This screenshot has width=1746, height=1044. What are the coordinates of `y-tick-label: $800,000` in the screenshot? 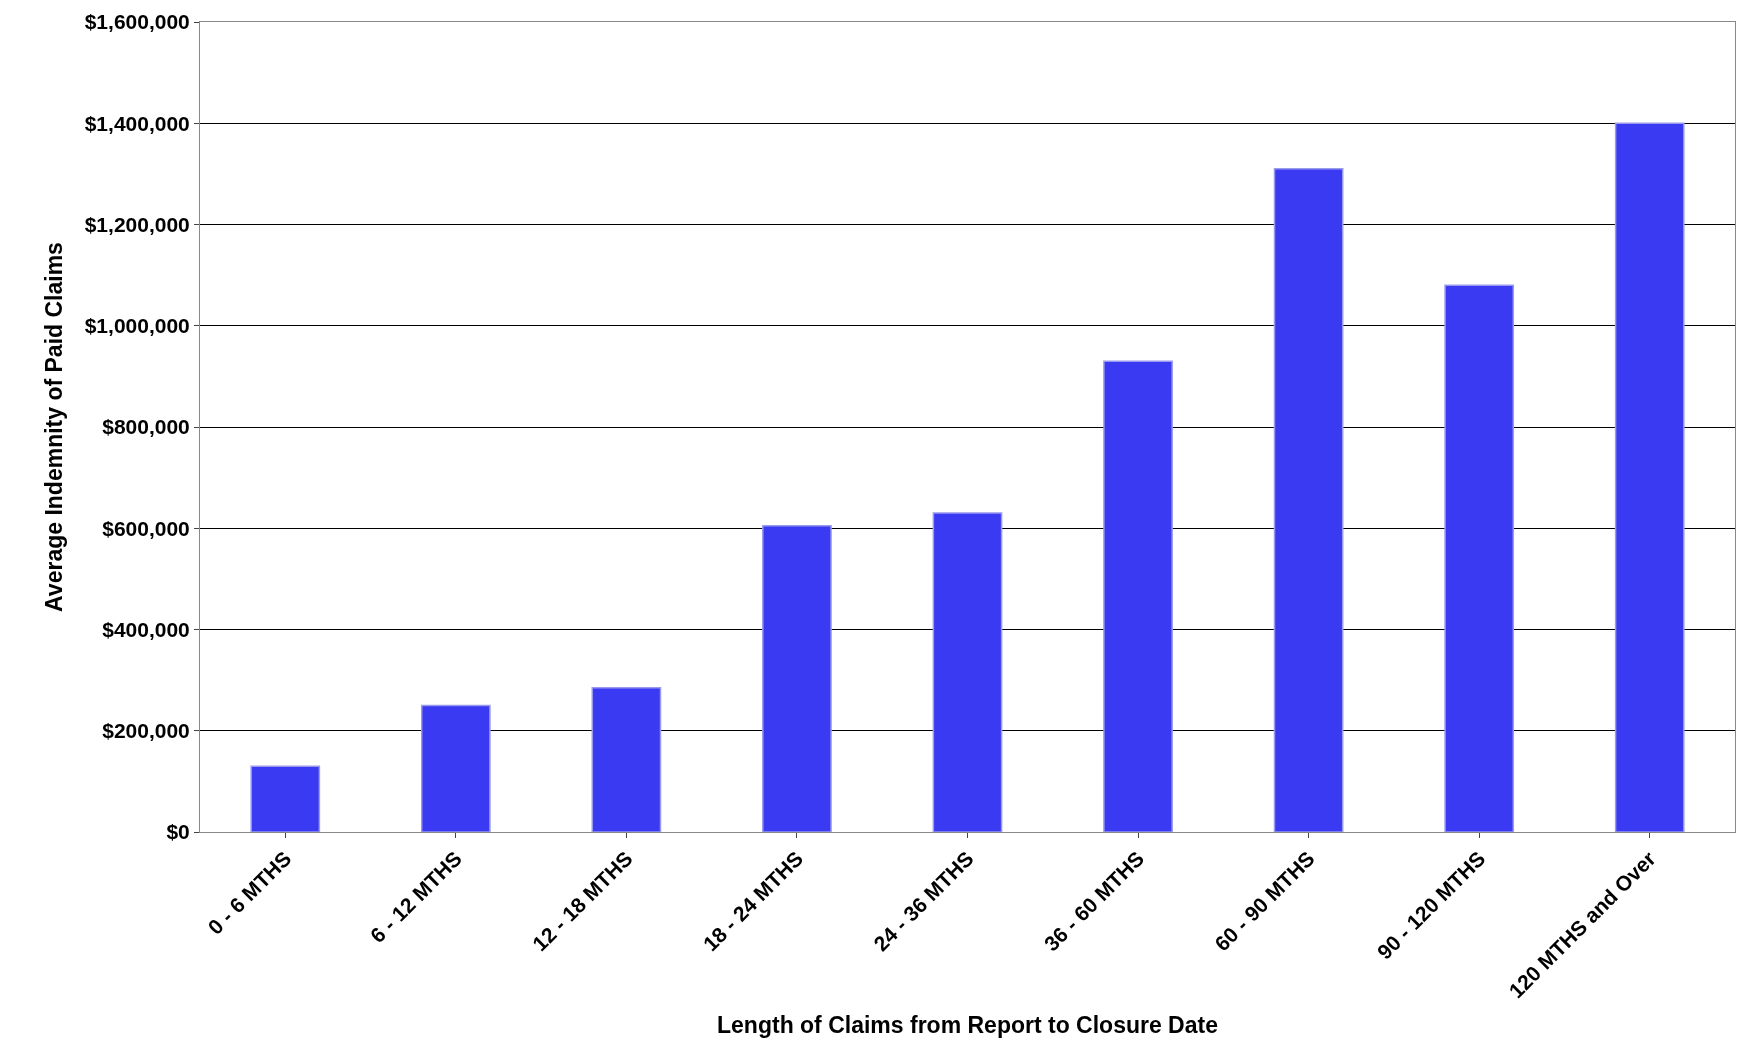 It's located at (146, 427).